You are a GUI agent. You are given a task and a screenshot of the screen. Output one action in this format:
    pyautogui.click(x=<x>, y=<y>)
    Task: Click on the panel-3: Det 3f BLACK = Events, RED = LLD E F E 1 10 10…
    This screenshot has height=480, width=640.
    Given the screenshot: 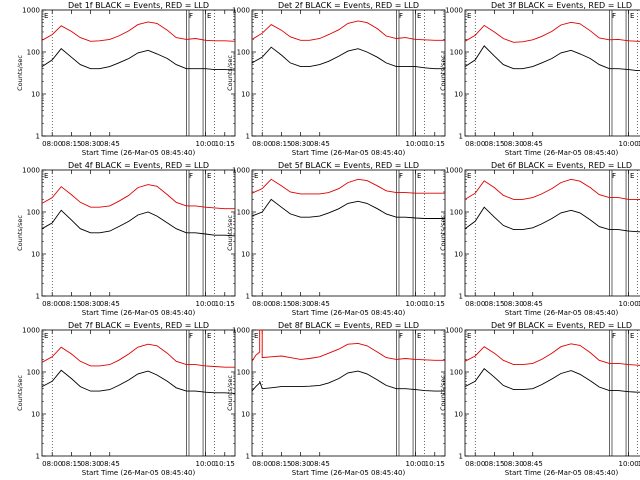 What is the action you would take?
    pyautogui.click(x=539, y=79)
    